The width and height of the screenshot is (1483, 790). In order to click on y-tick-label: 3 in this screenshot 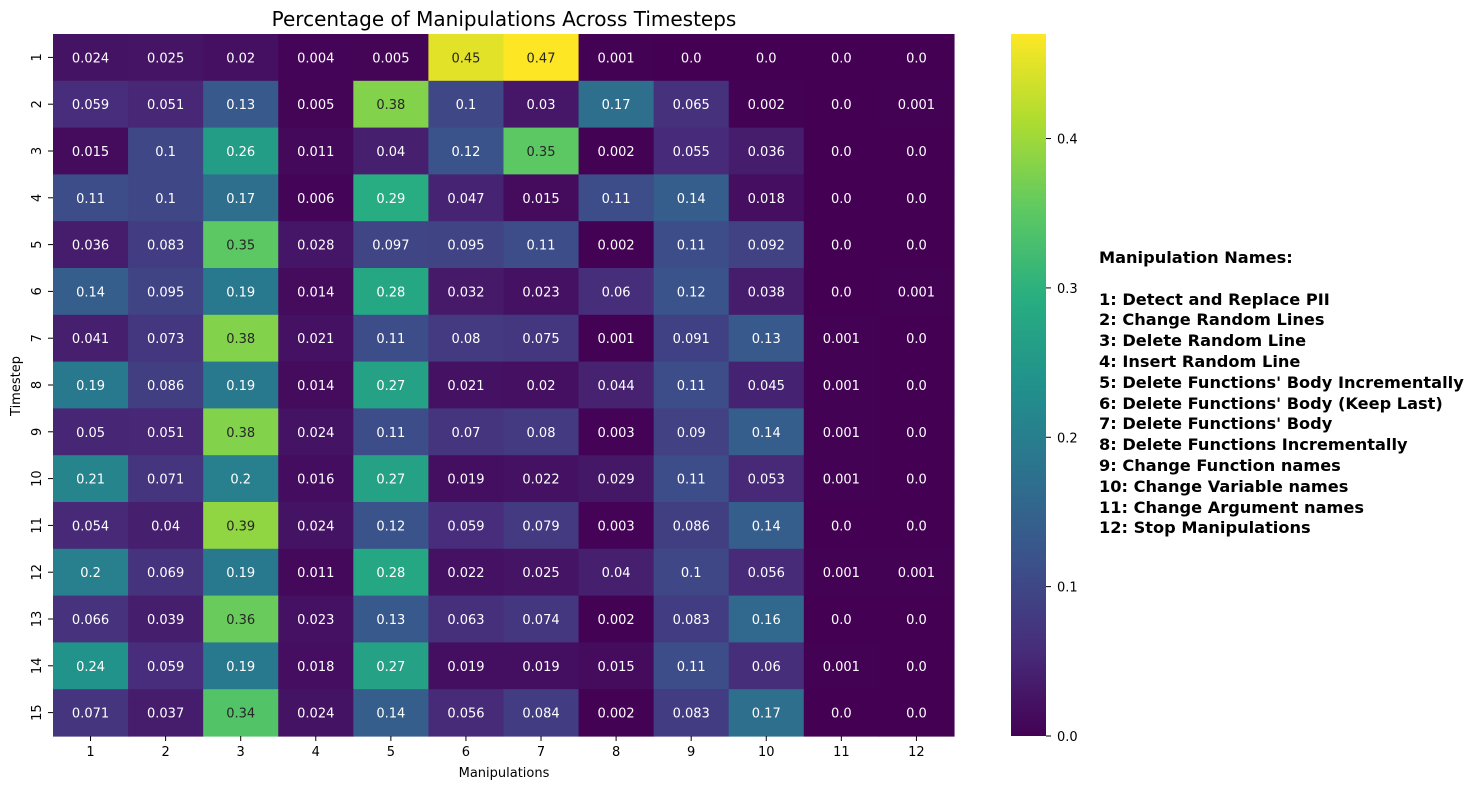, I will do `click(37, 151)`.